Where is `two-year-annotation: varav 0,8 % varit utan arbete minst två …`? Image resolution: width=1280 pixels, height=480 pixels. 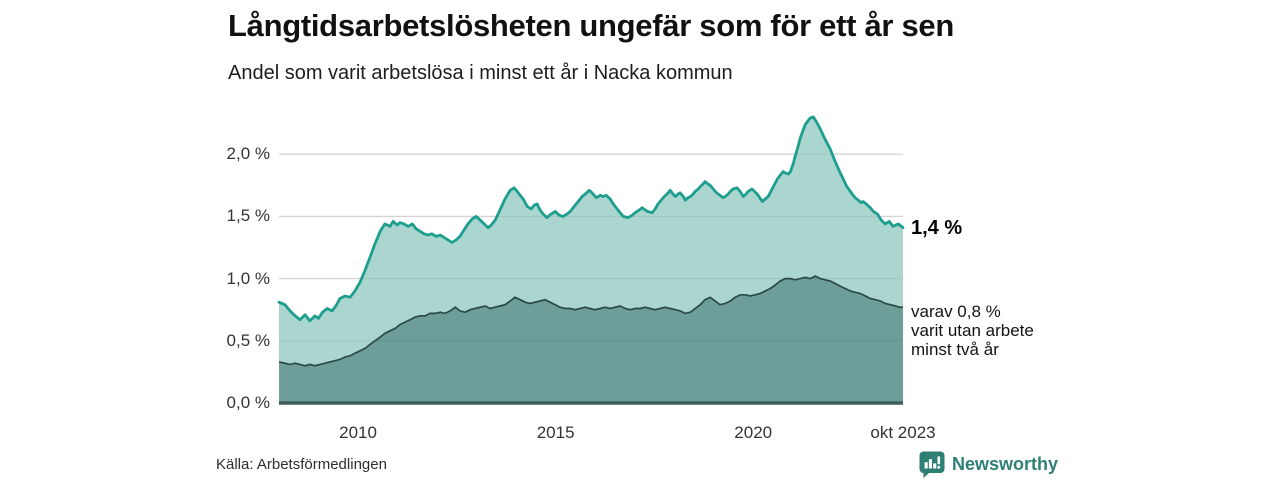 two-year-annotation: varav 0,8 % varit utan arbete minst två … is located at coordinates (972, 330).